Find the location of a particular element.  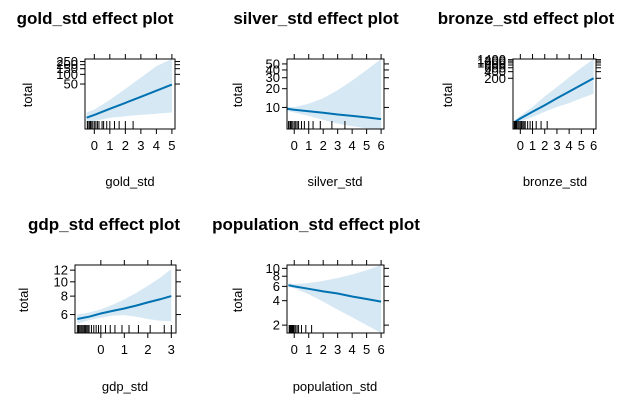

x-axis-label: bronze_std is located at coordinates (555, 181).